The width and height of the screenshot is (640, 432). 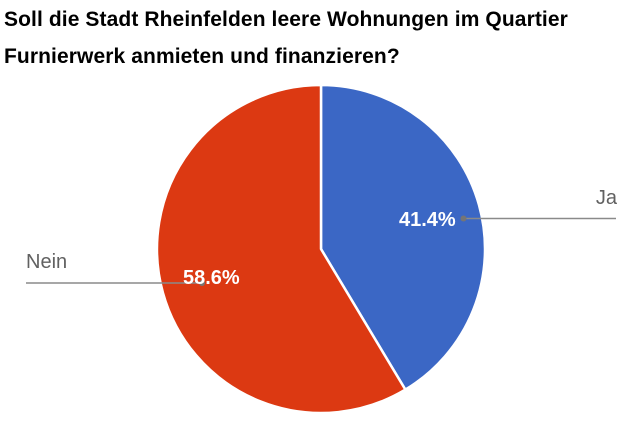 I want to click on leader-dot-ja, so click(x=463, y=218).